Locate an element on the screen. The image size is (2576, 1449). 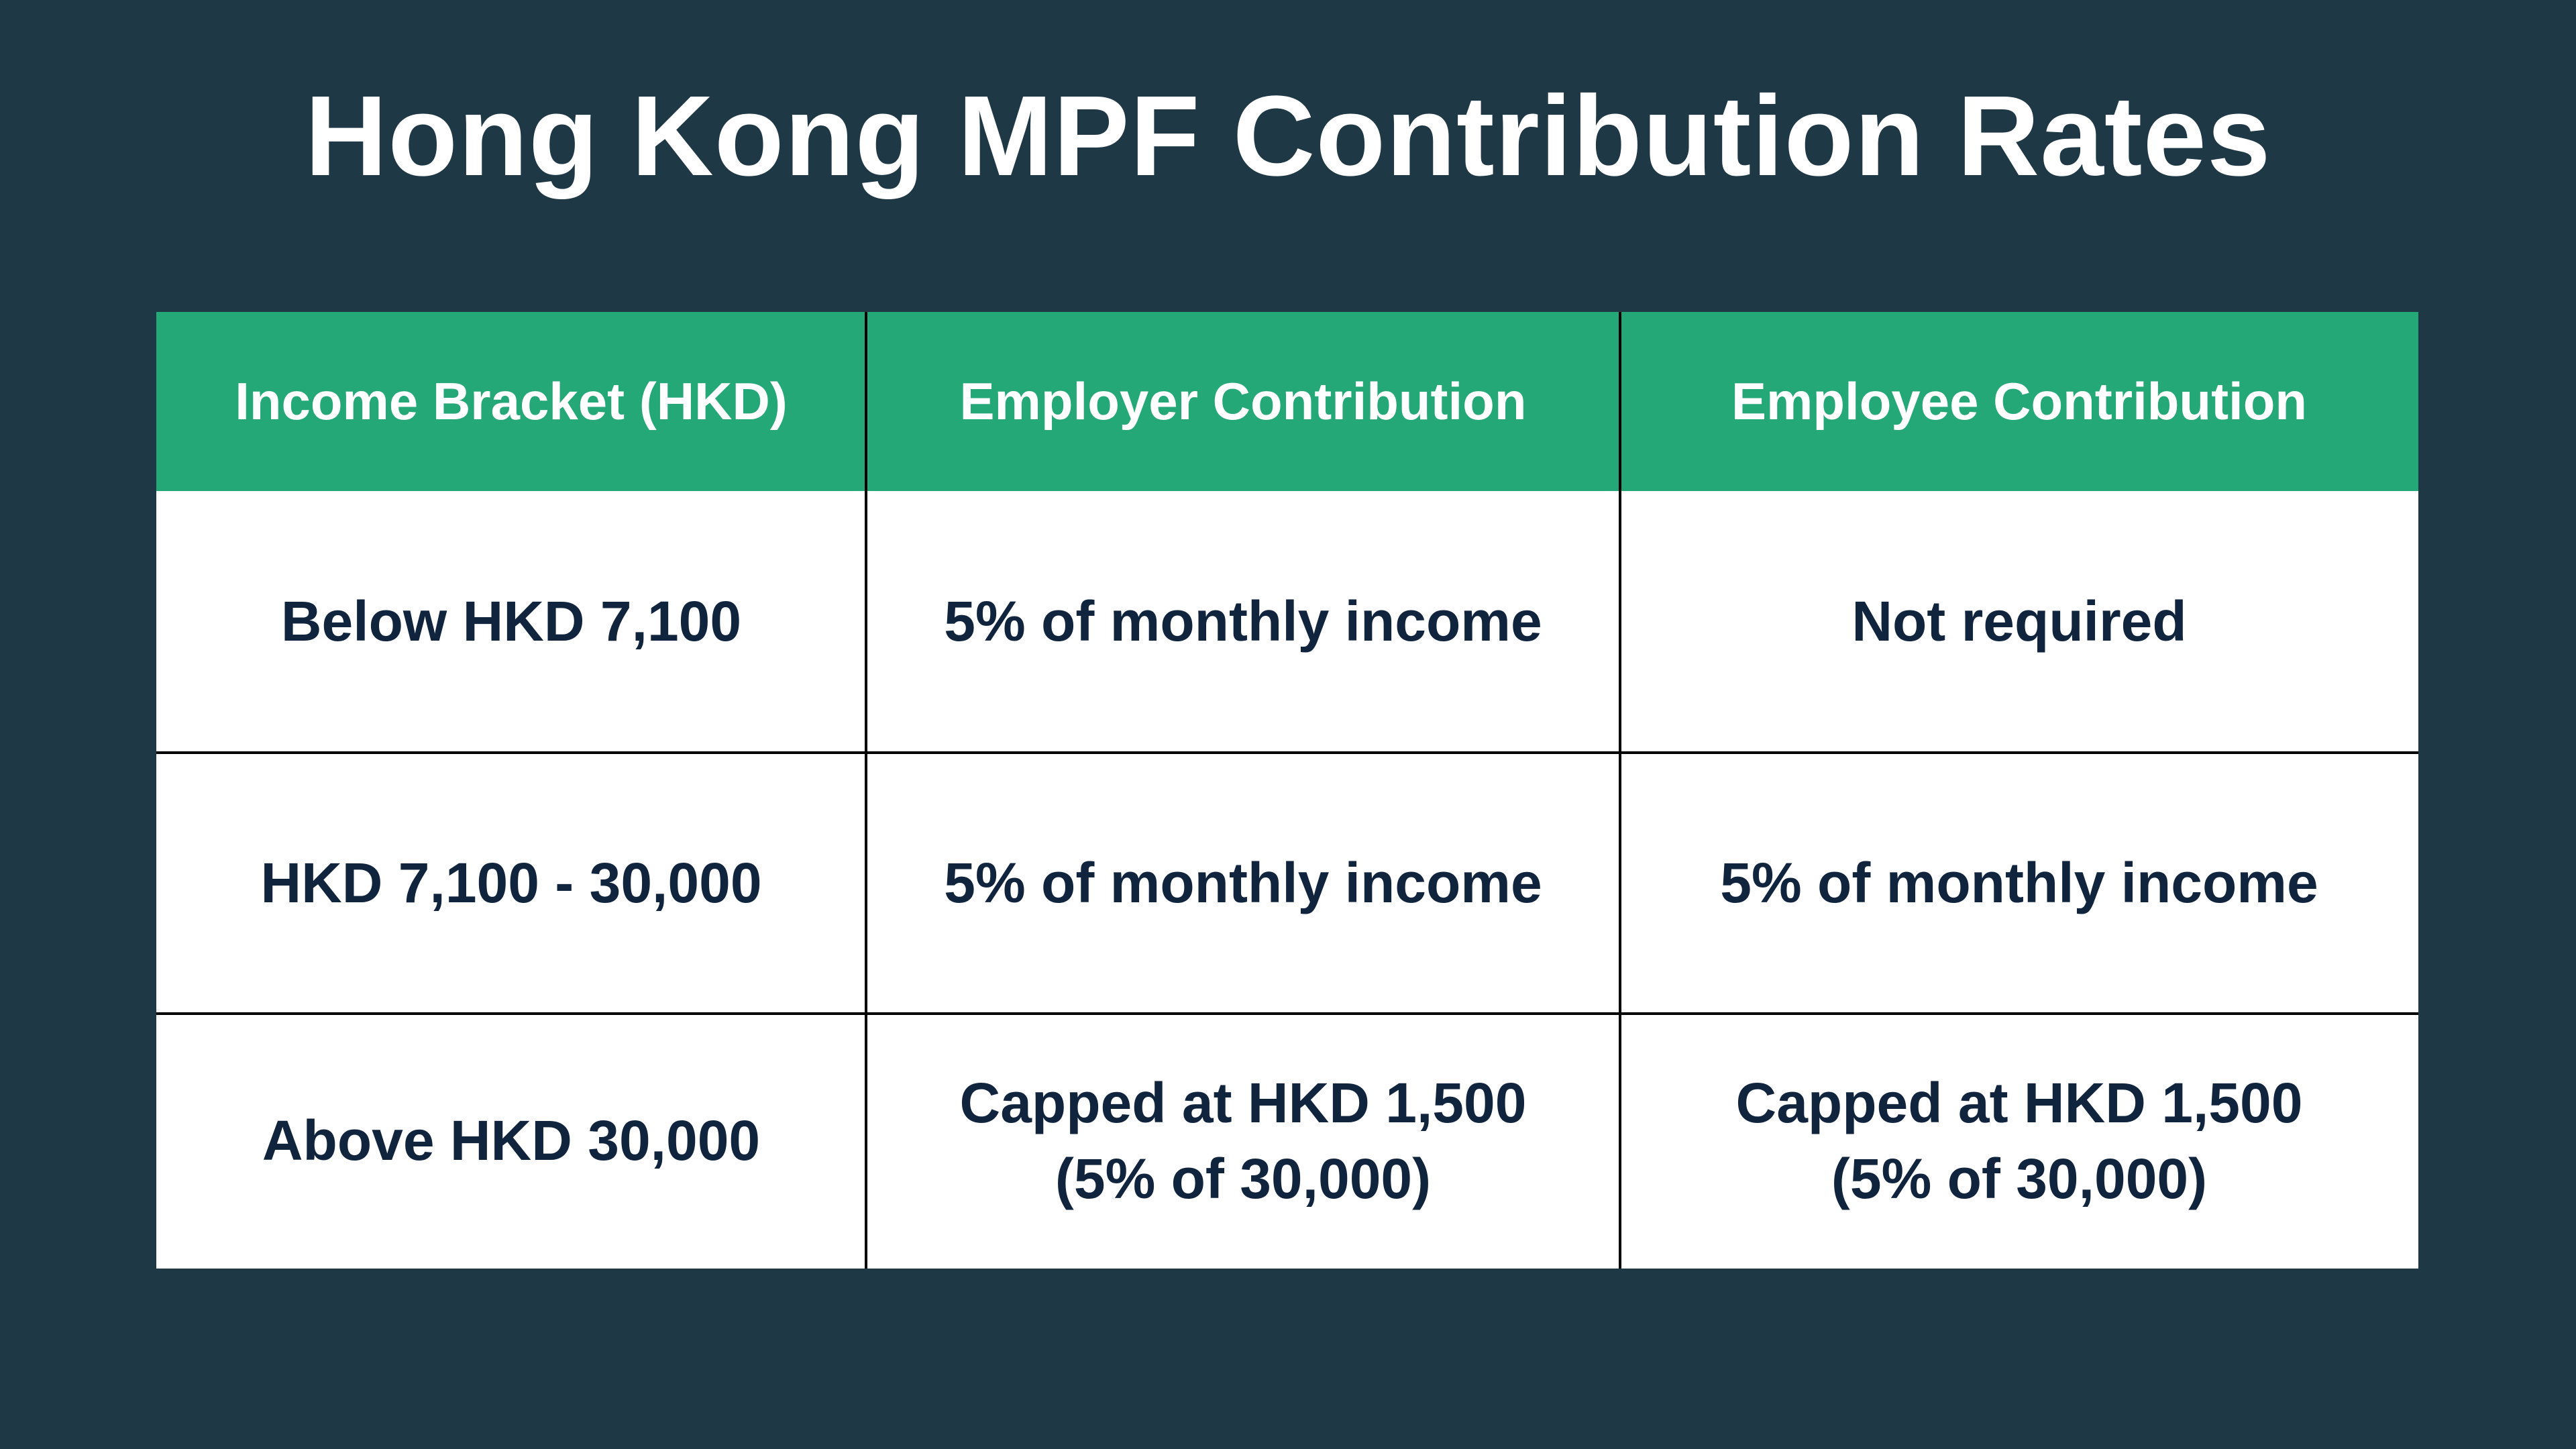
table-header is located at coordinates (1287, 401).